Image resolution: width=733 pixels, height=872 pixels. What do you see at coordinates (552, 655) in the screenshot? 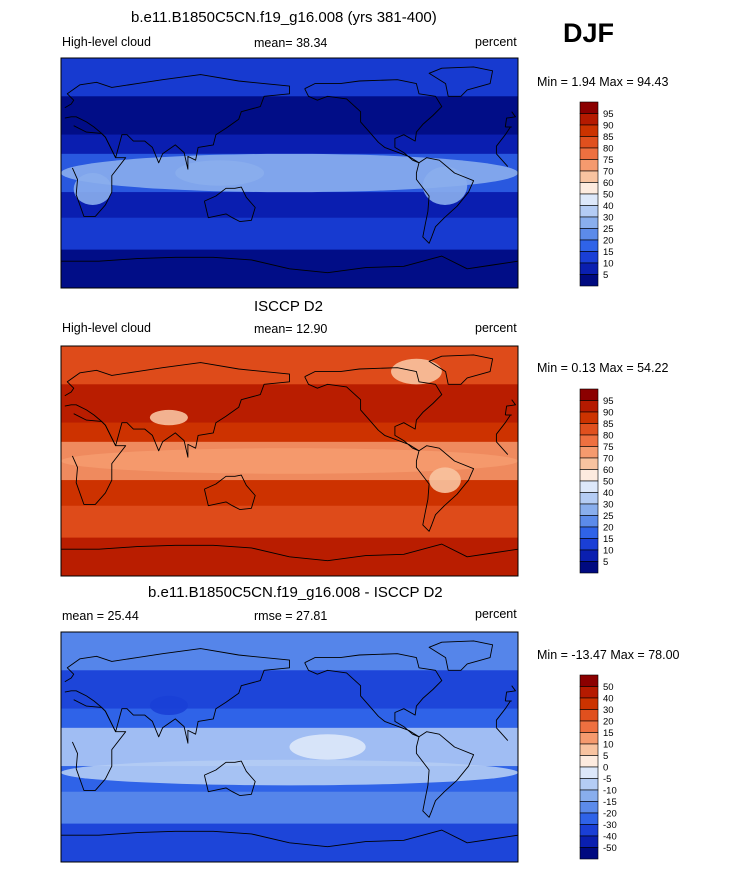
I see `panel3-min-label: Min =` at bounding box center [552, 655].